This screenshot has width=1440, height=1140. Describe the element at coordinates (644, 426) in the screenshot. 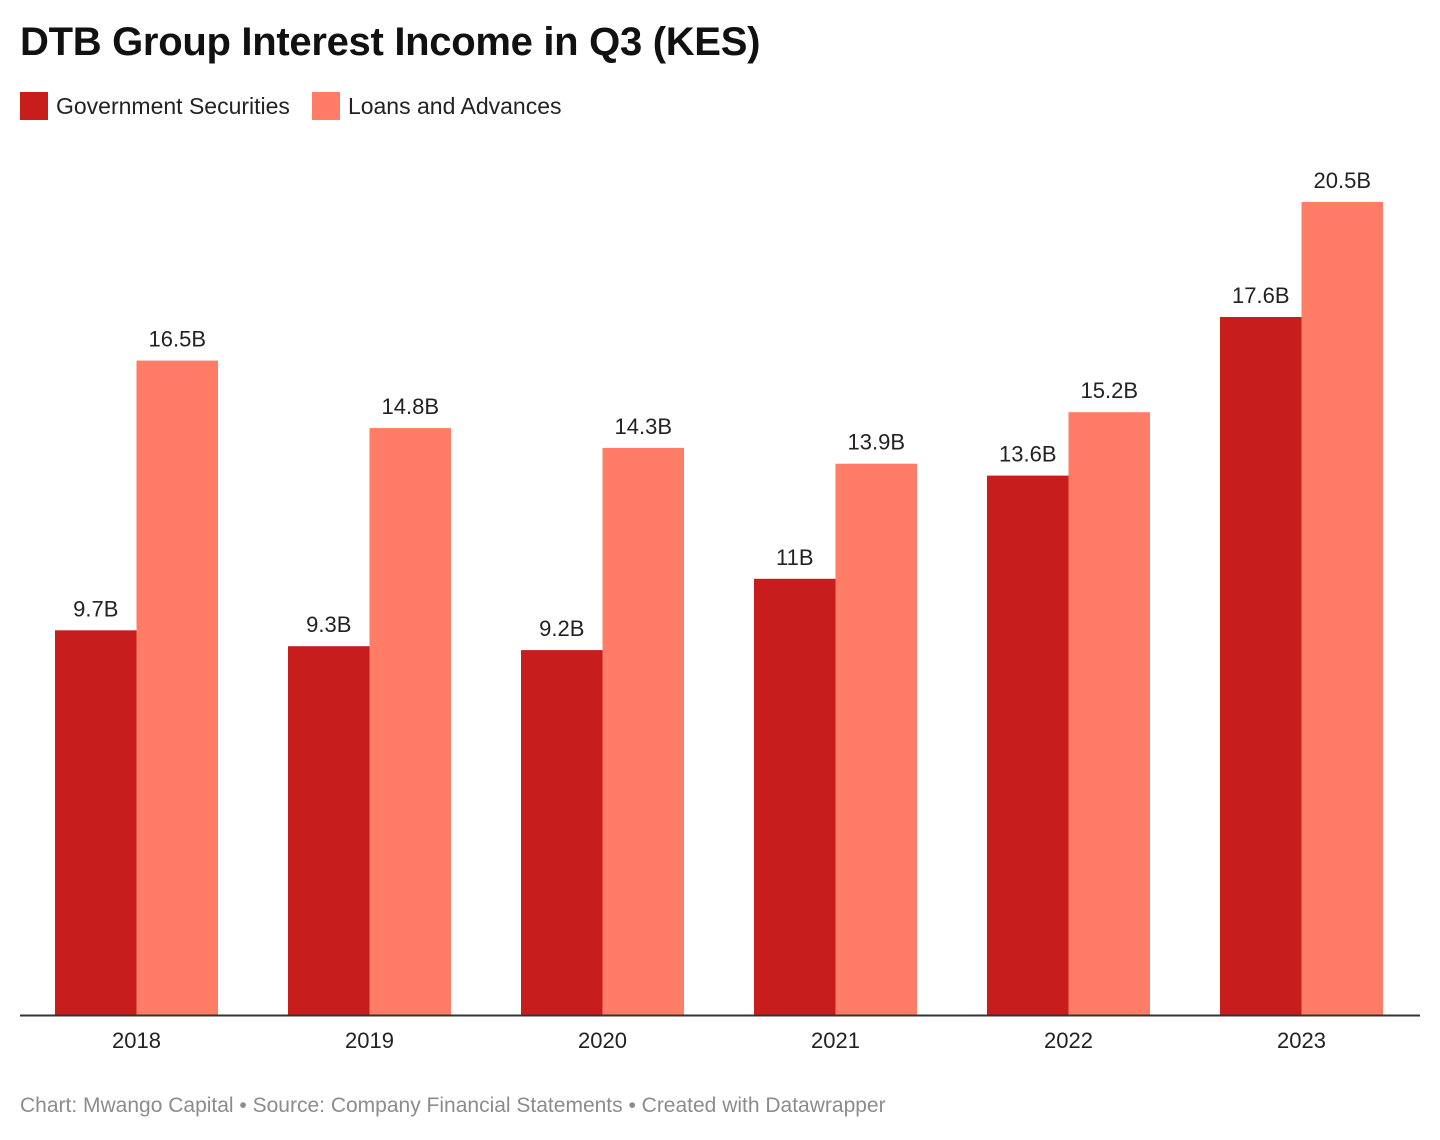

I see `data-label-loans-and-advances-2020: 14.3B` at that location.